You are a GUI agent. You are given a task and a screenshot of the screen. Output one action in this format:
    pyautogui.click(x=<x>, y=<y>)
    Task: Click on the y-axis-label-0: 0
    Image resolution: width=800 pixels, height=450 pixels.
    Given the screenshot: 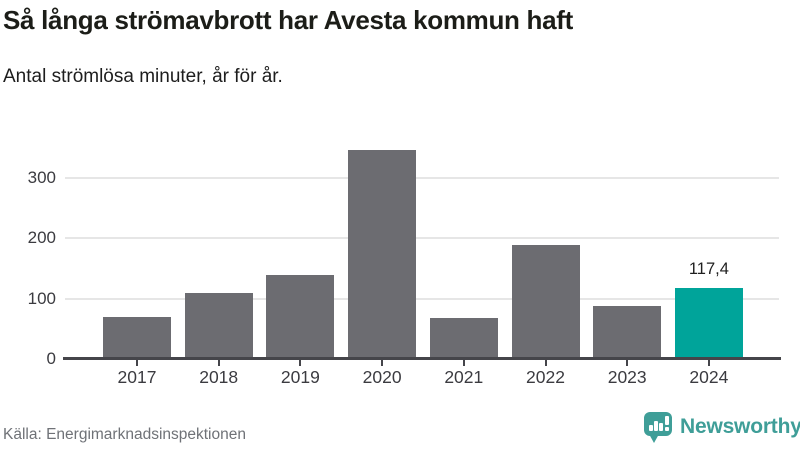 What is the action you would take?
    pyautogui.click(x=51, y=358)
    